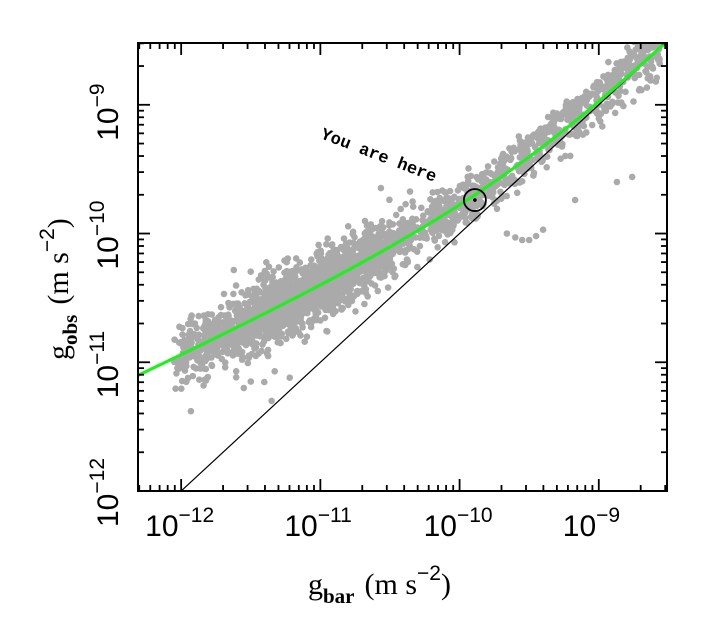 This screenshot has width=704, height=620. I want to click on y-tick-exp: −10, so click(97, 219).